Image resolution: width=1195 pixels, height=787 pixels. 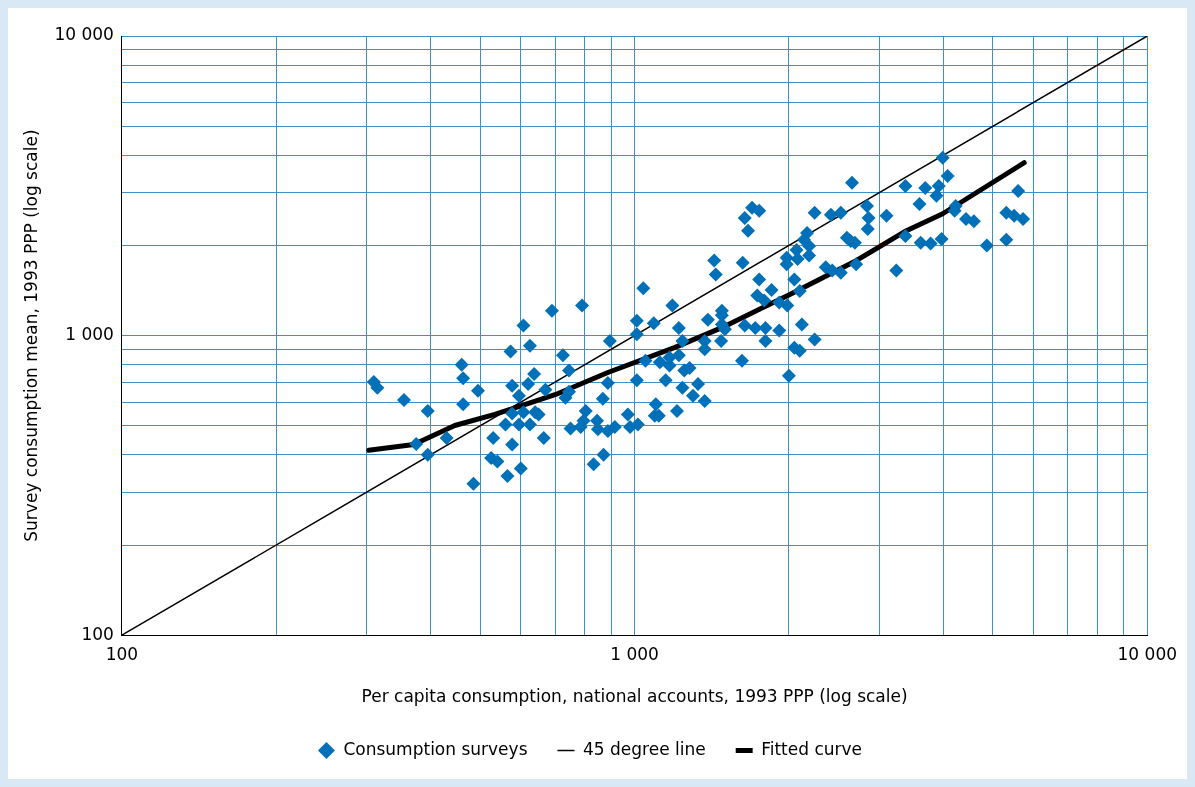 What do you see at coordinates (122, 653) in the screenshot?
I see `x-tick-label: 100` at bounding box center [122, 653].